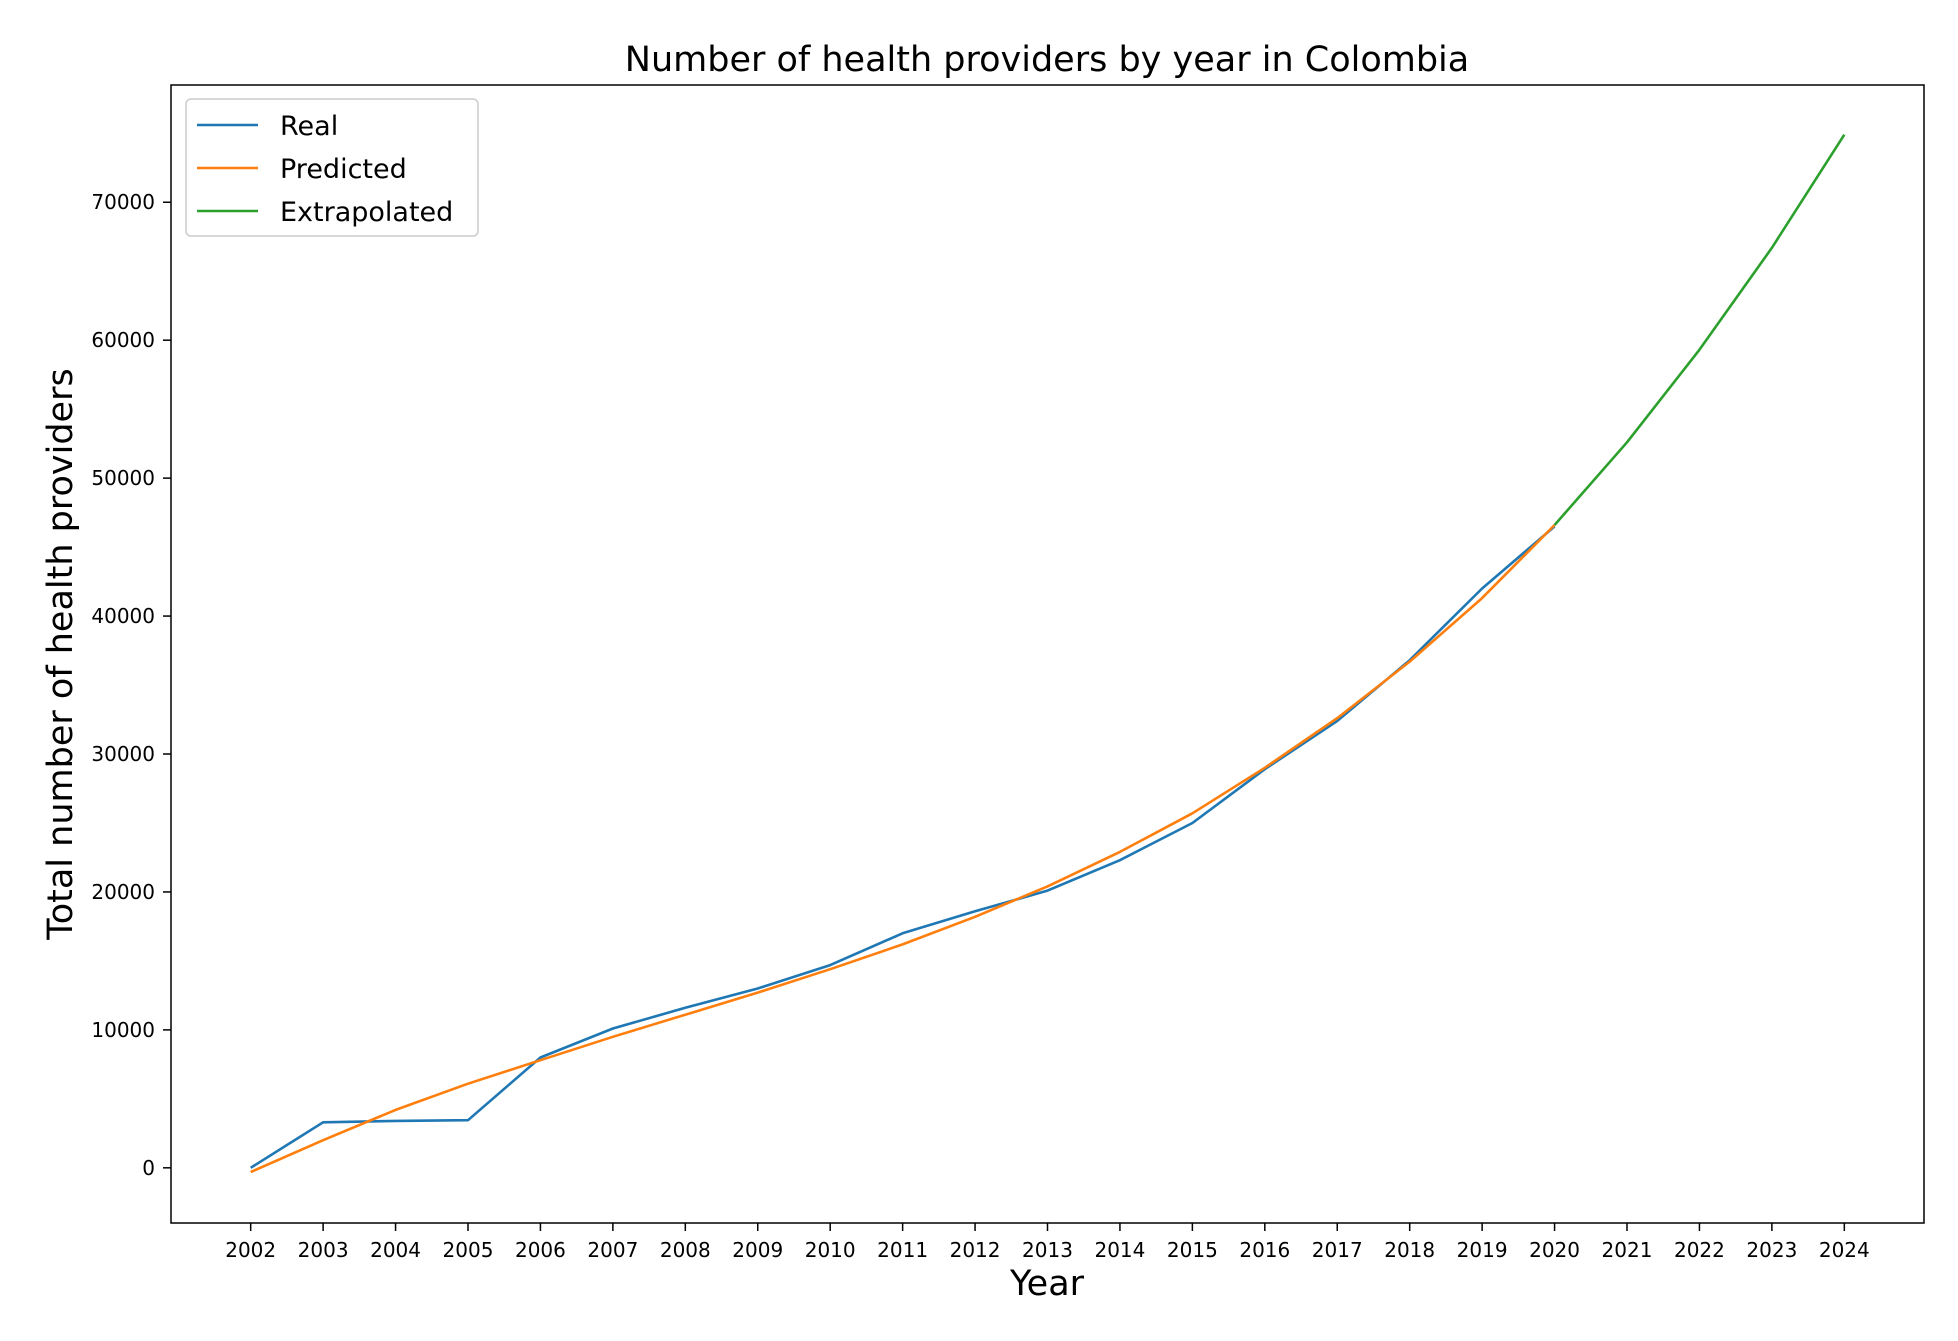 This screenshot has width=1958, height=1341. I want to click on x-tick-label: 2004, so click(395, 1250).